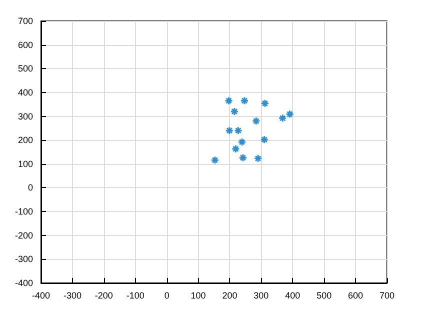 This screenshot has width=428, height=322. Describe the element at coordinates (25, 140) in the screenshot. I see `y-tick-label: 200` at that location.